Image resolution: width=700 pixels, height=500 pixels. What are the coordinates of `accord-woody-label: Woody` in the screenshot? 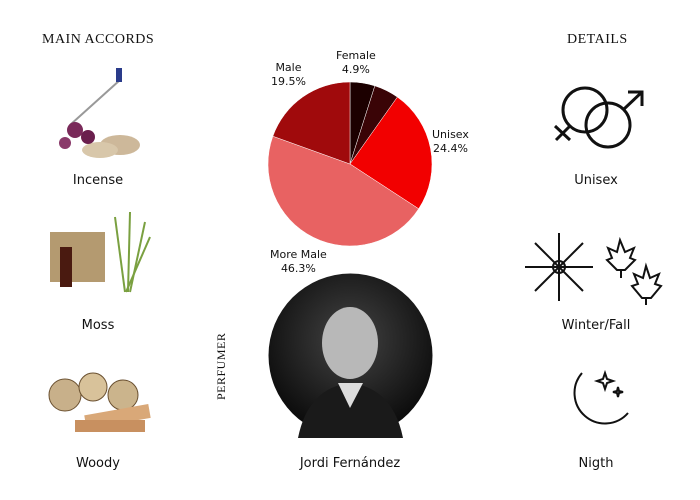 It's located at (98, 463).